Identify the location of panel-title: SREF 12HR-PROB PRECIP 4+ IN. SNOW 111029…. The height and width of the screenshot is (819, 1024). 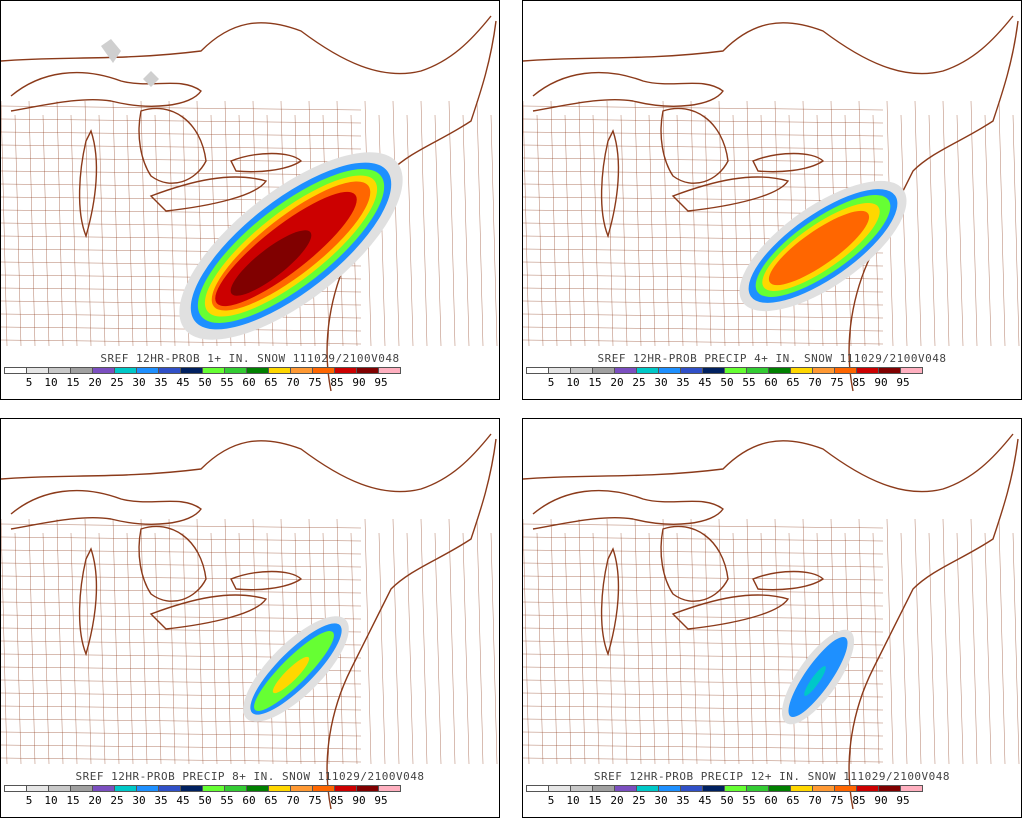
(772, 358).